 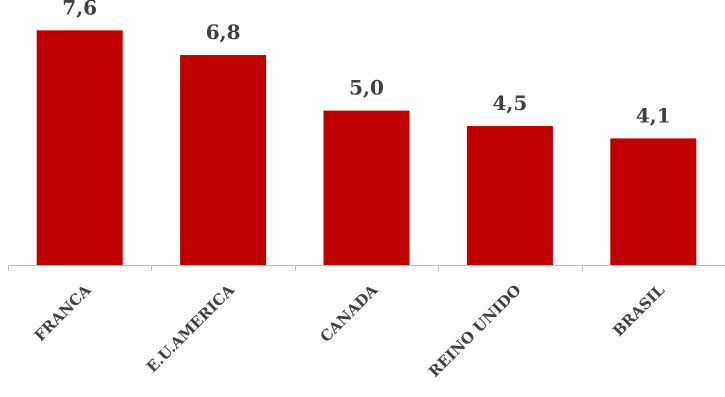 I want to click on bar-franca, so click(x=79, y=147).